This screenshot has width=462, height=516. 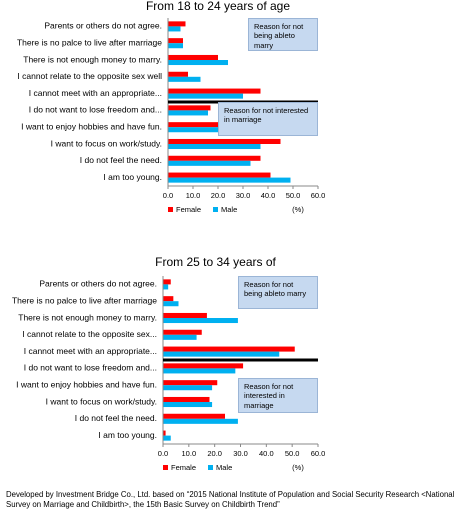 What do you see at coordinates (218, 6) in the screenshot?
I see `chart-title: From 18 to 24 years of age` at bounding box center [218, 6].